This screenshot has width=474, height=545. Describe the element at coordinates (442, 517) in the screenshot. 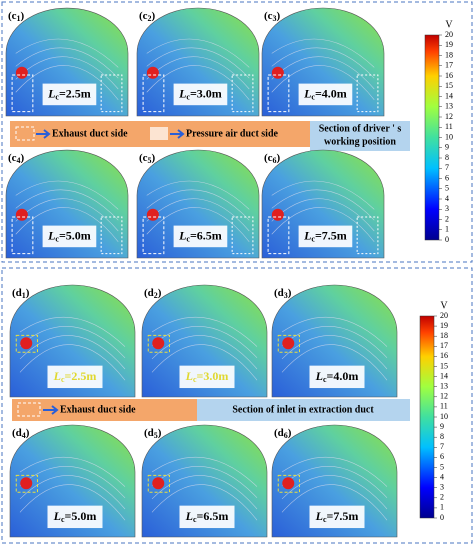

I see `colorbar-tick-label: 0` at that location.